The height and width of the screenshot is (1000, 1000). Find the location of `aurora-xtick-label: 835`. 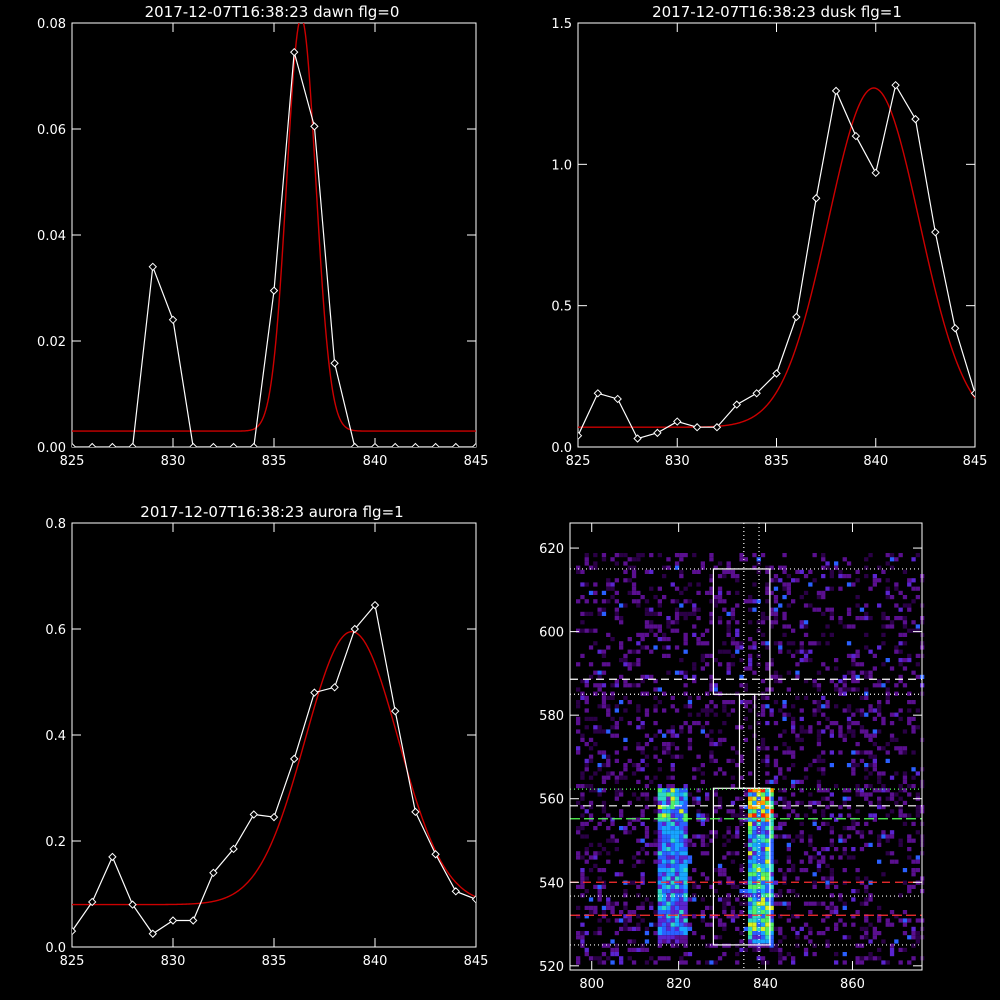

aurora-xtick-label: 835 is located at coordinates (274, 961).